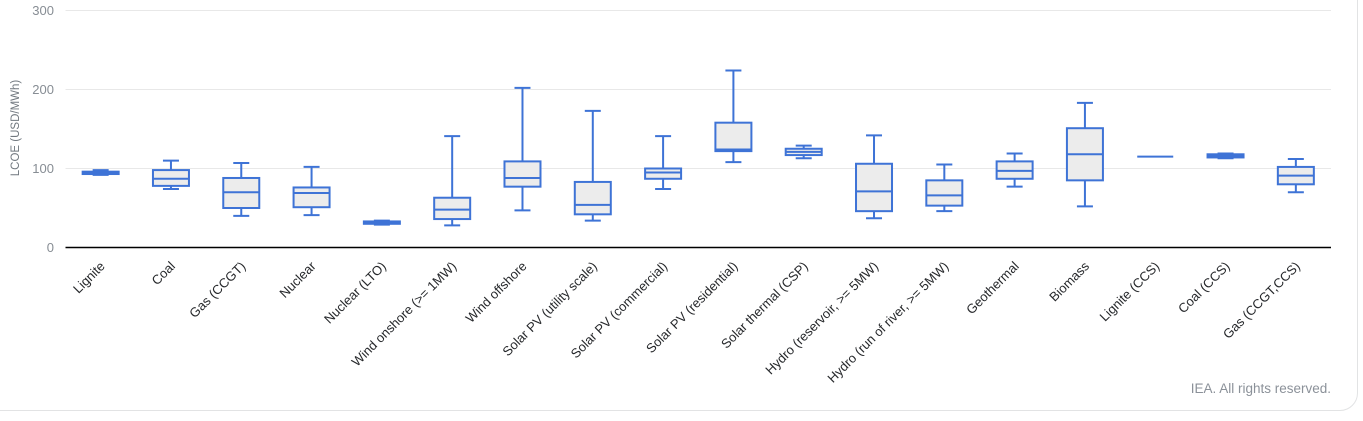 The height and width of the screenshot is (421, 1363). I want to click on x-category-label-lignite: Lignite, so click(89, 278).